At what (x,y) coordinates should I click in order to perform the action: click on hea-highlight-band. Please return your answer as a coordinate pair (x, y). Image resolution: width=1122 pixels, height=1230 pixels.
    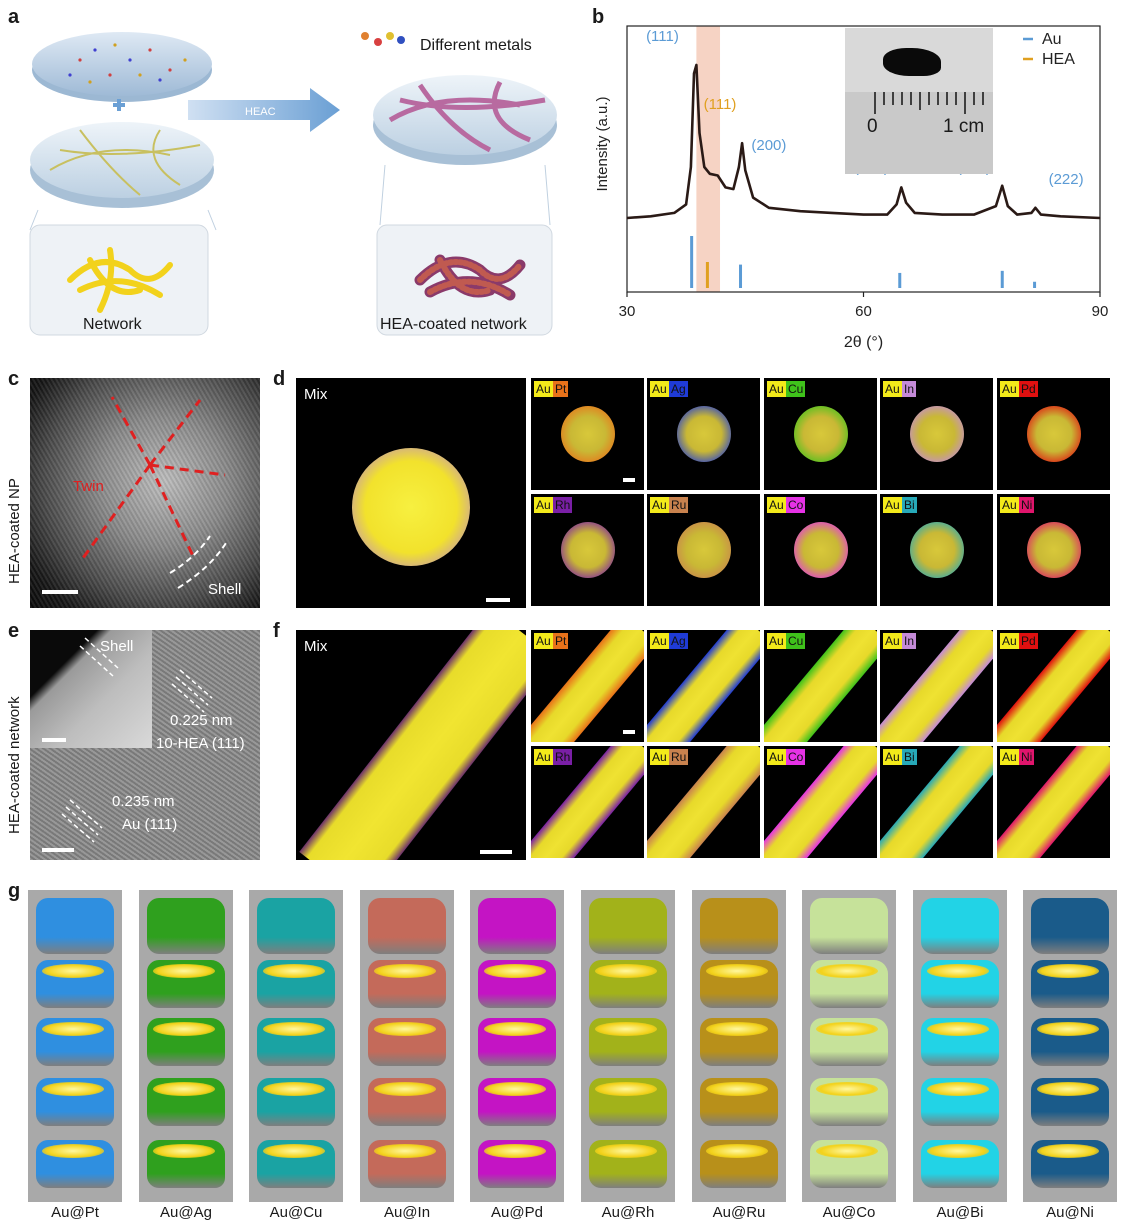
    Looking at the image, I should click on (708, 159).